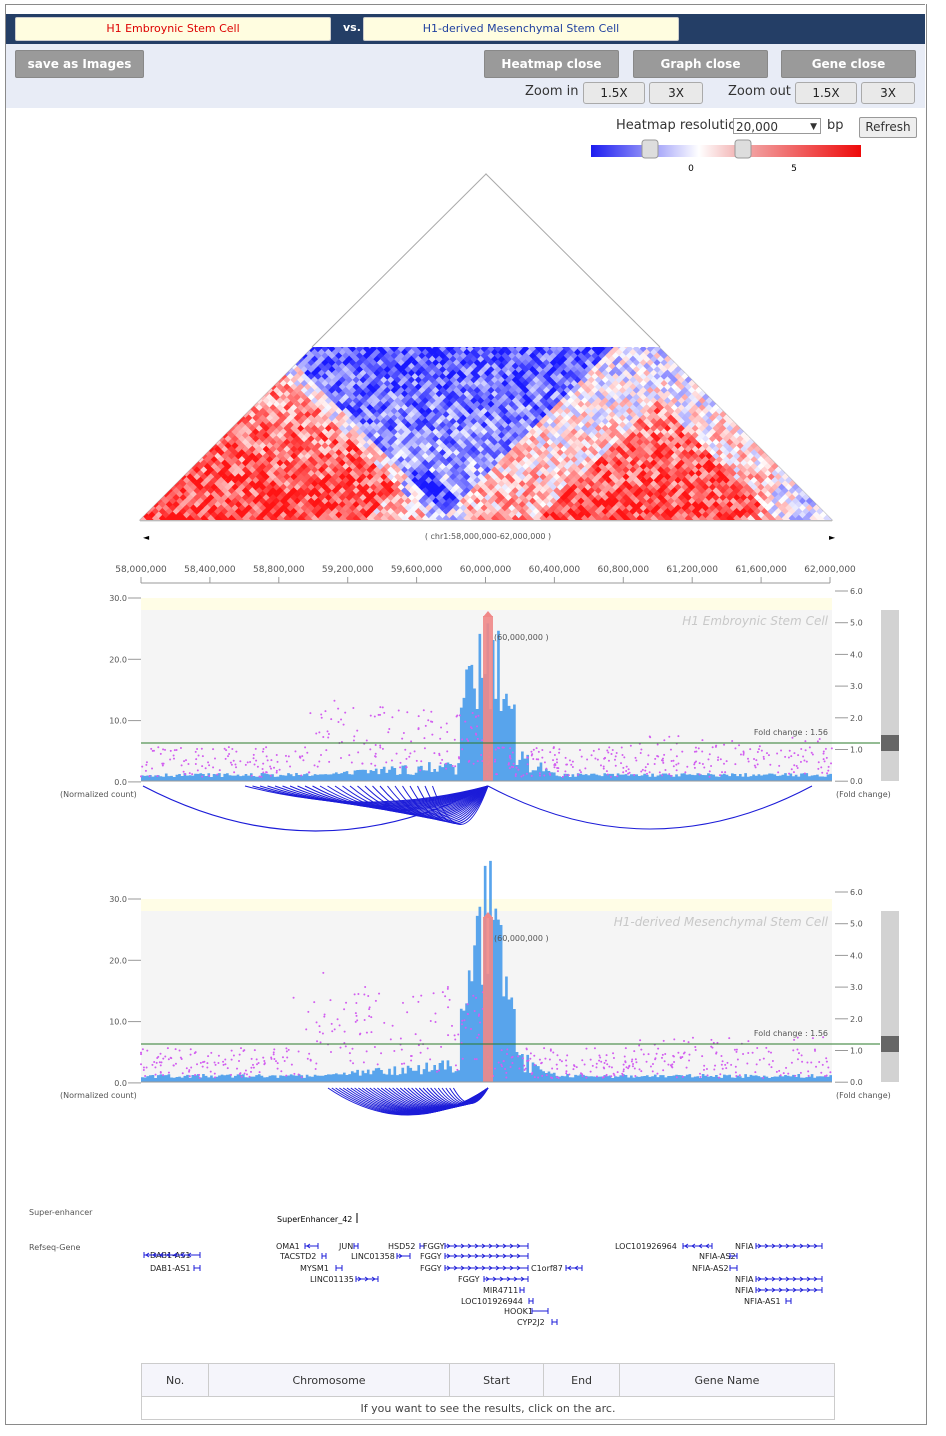  What do you see at coordinates (676, 93) in the screenshot?
I see `zoom-in-3x-button: 3X` at bounding box center [676, 93].